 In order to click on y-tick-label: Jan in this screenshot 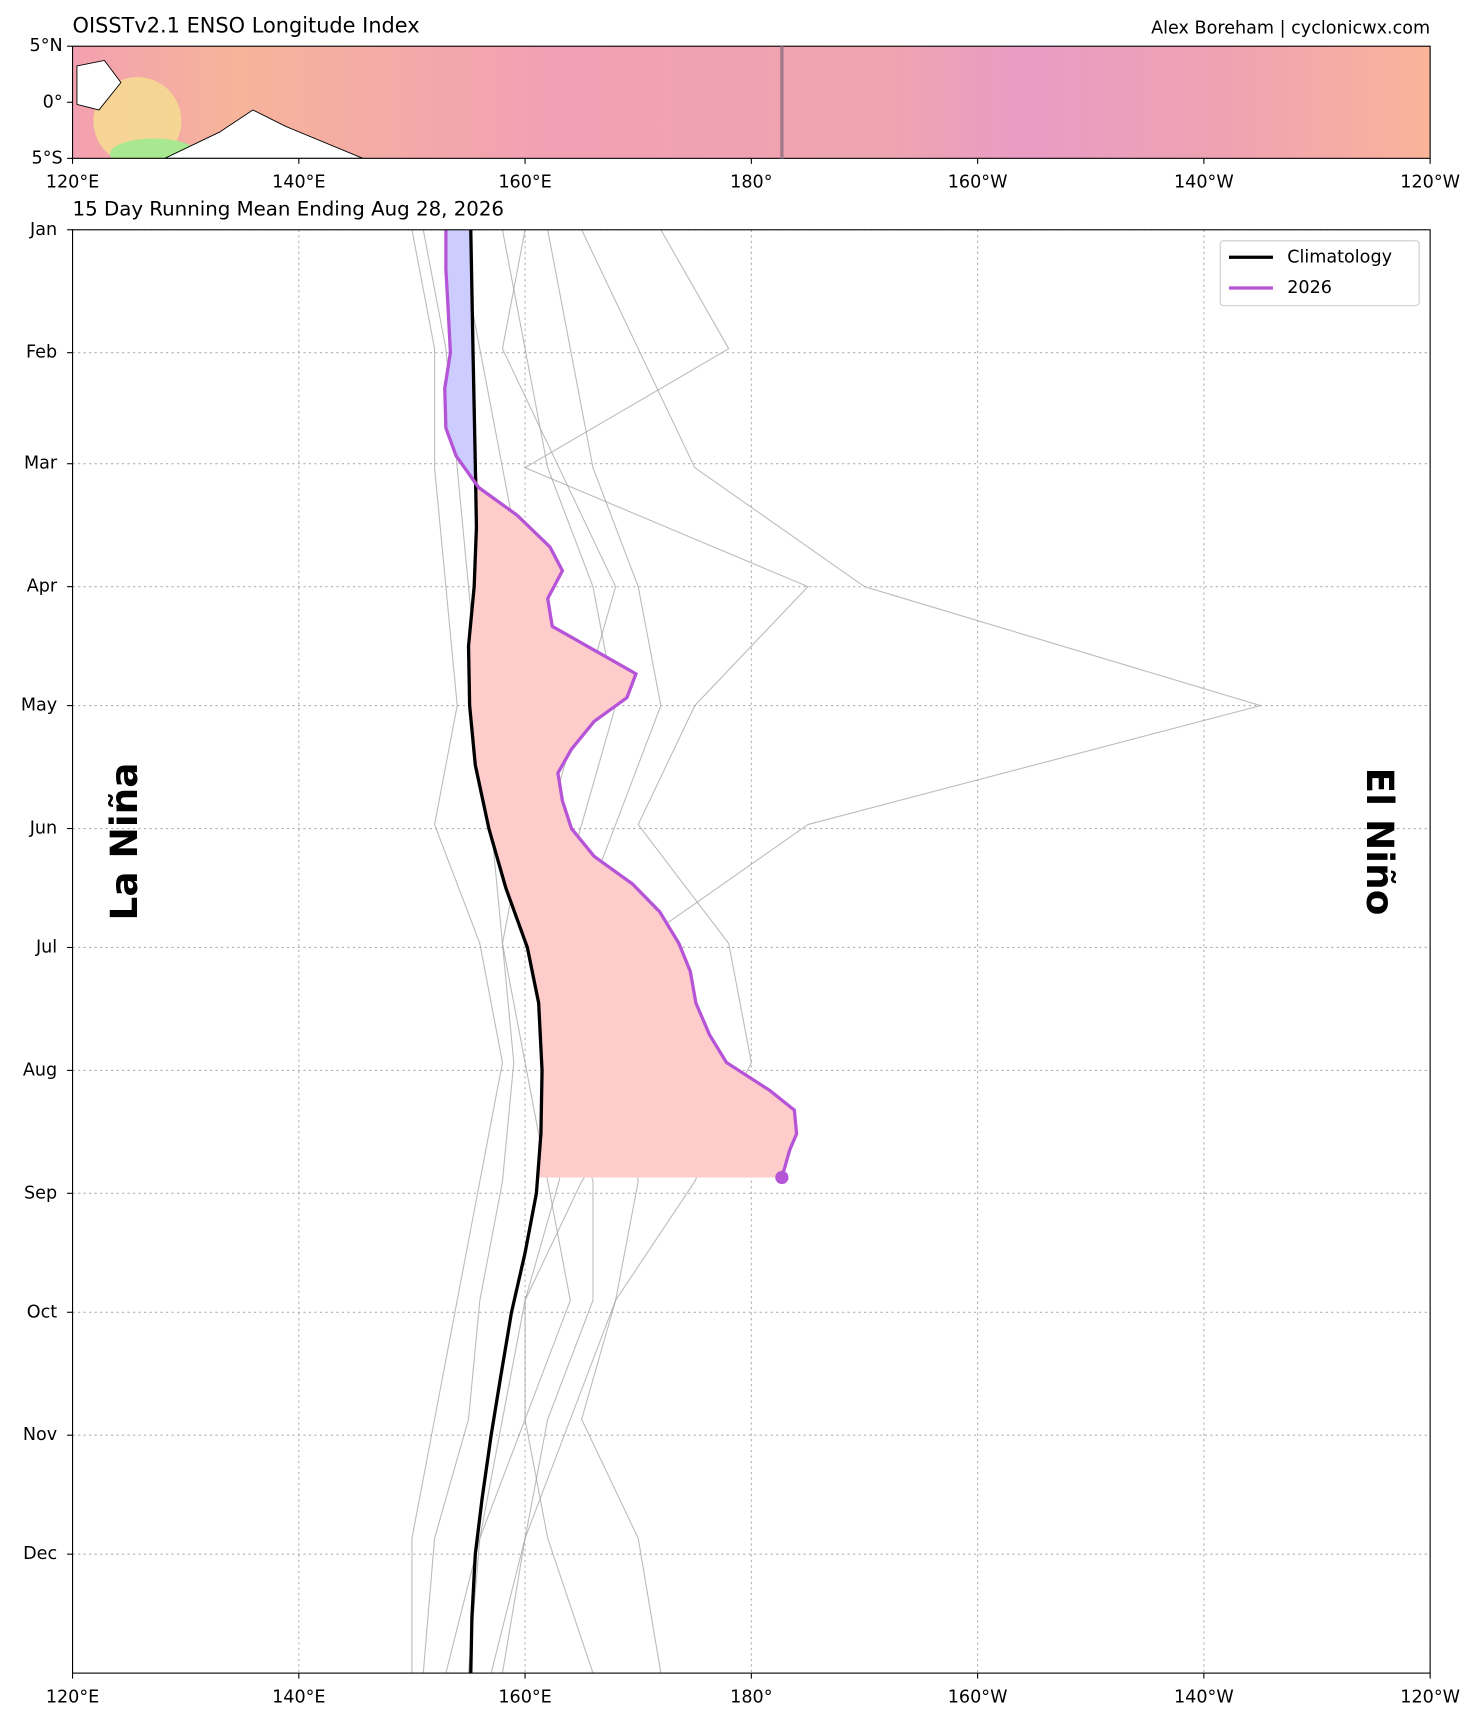, I will do `click(43, 230)`.